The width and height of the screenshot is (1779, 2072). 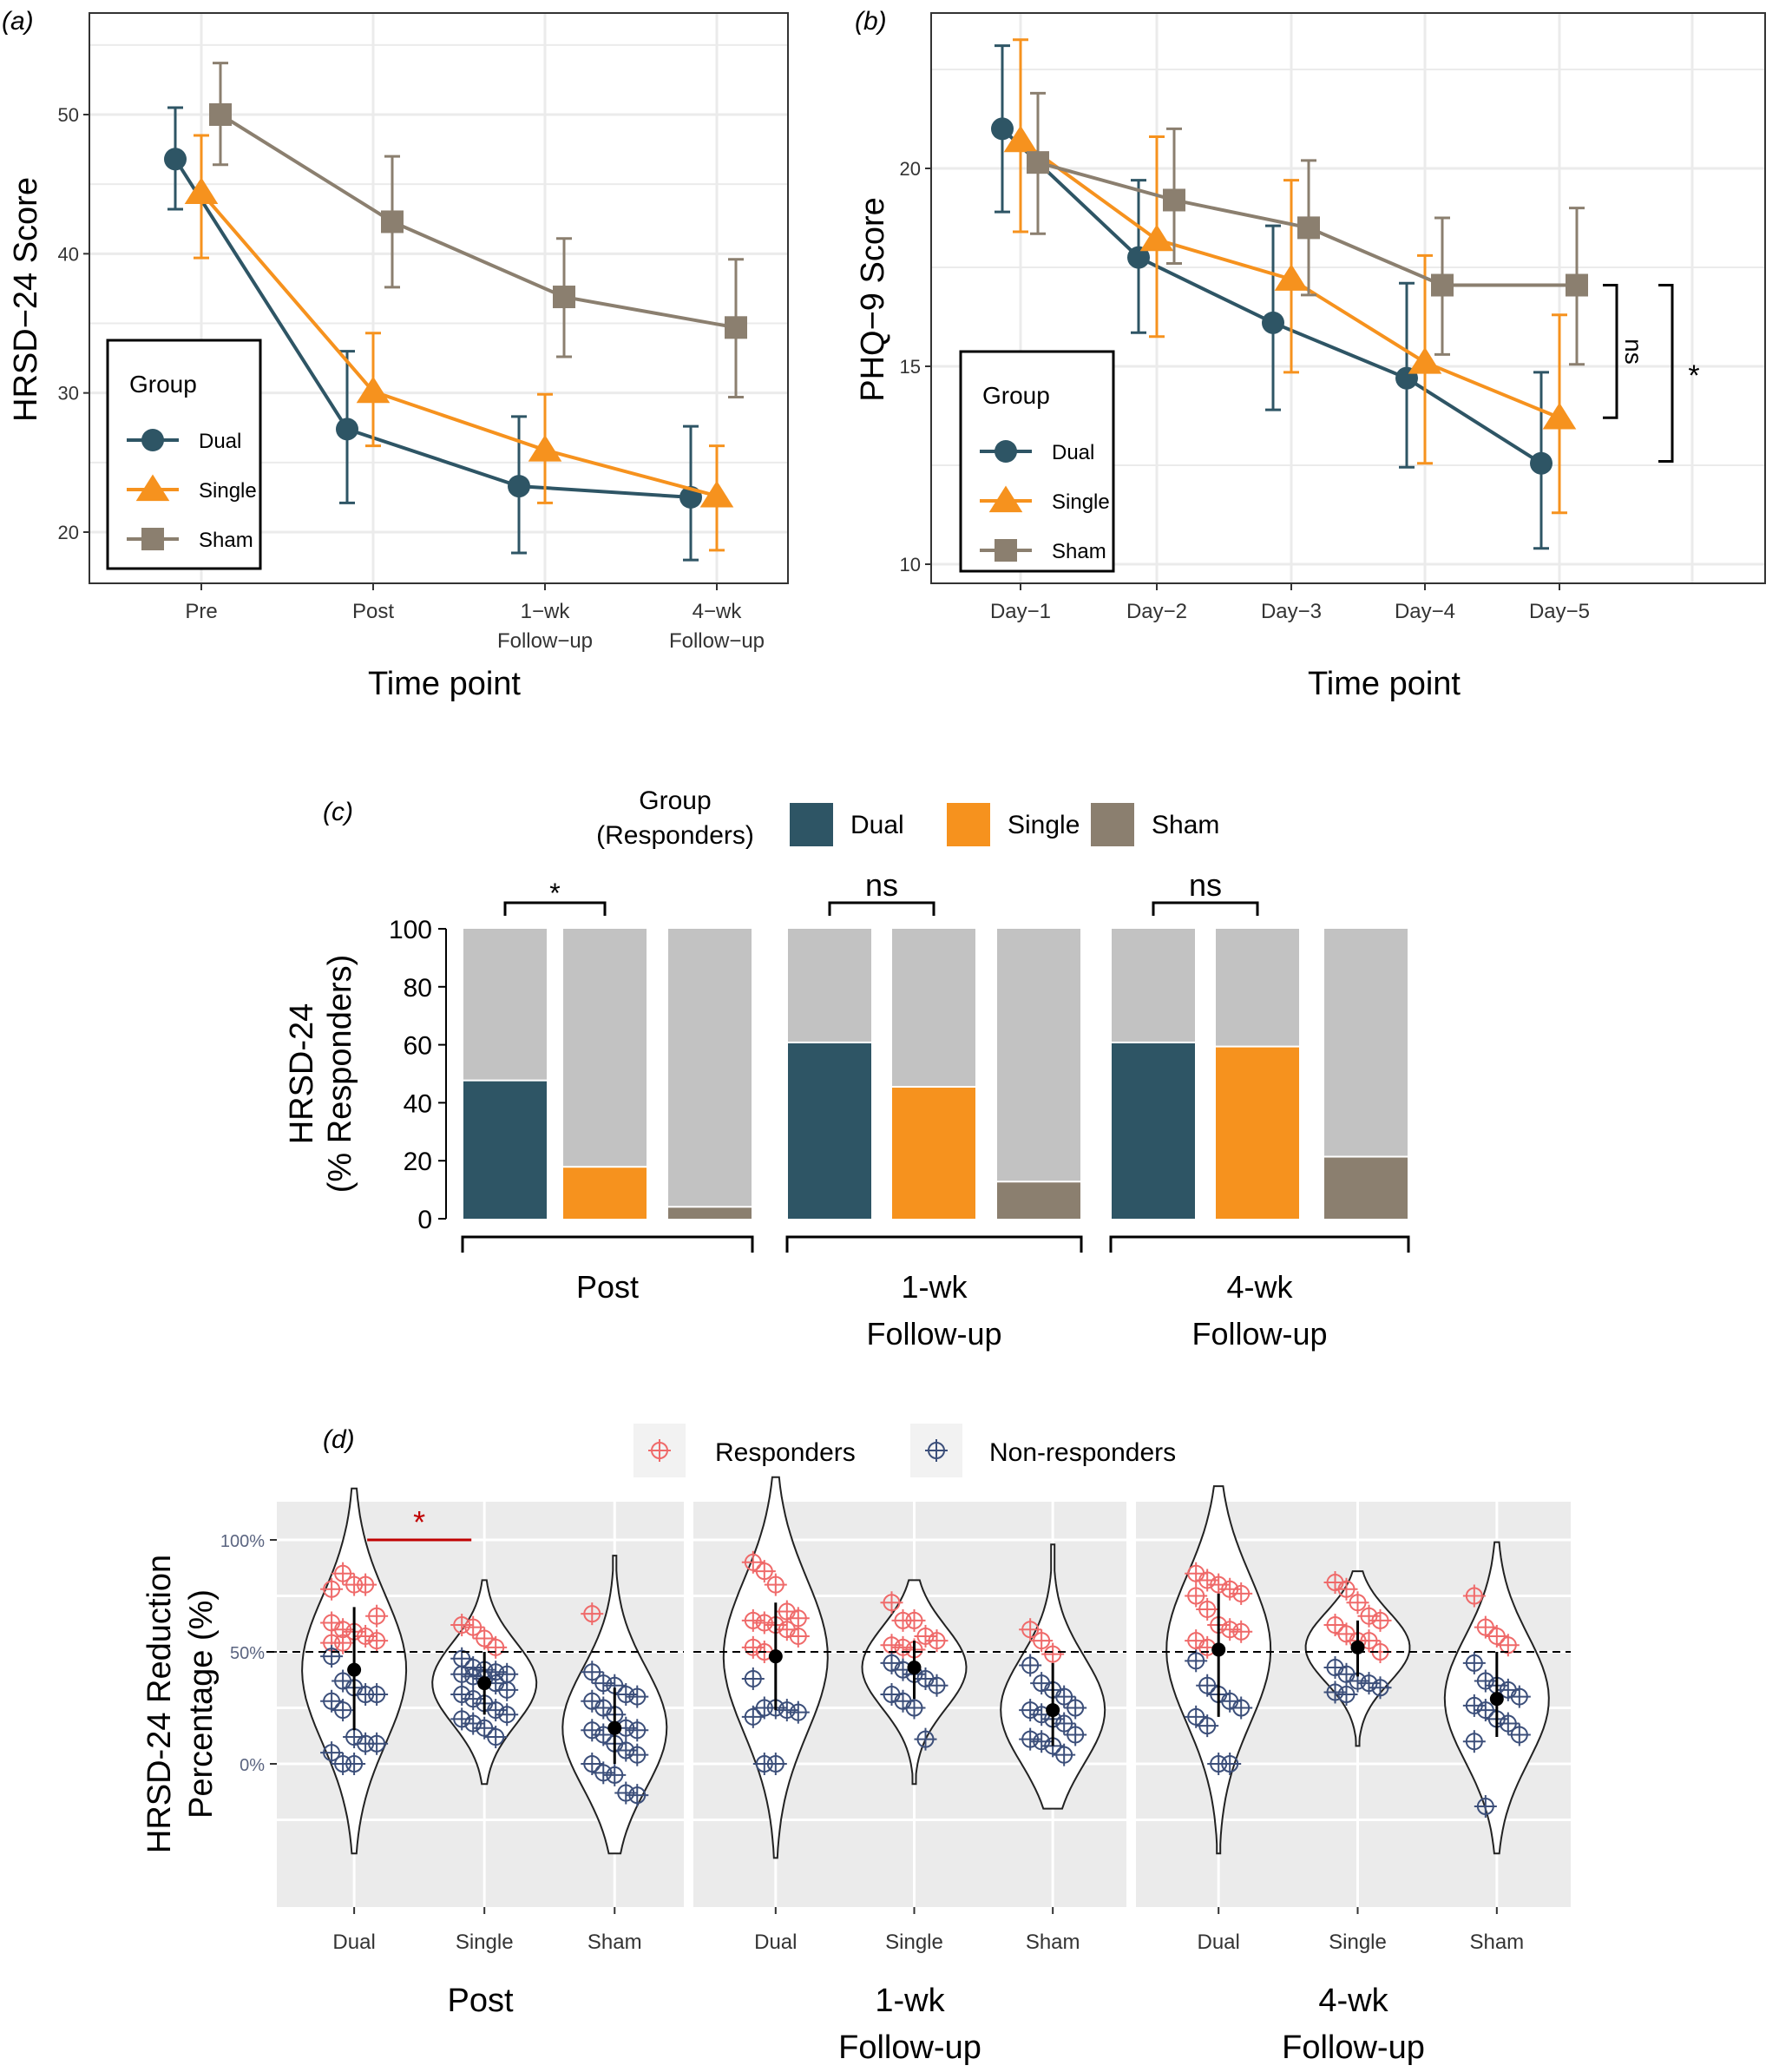 What do you see at coordinates (505, 1004) in the screenshot?
I see `bar-non-responders-dual` at bounding box center [505, 1004].